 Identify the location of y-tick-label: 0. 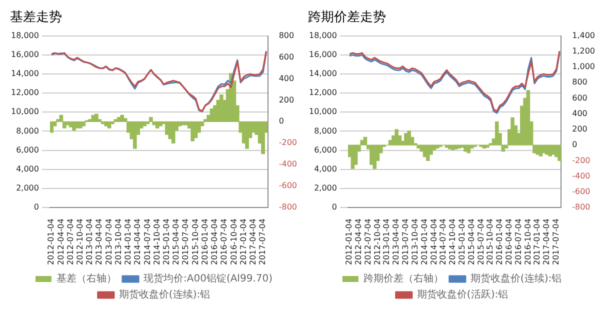
(334, 207).